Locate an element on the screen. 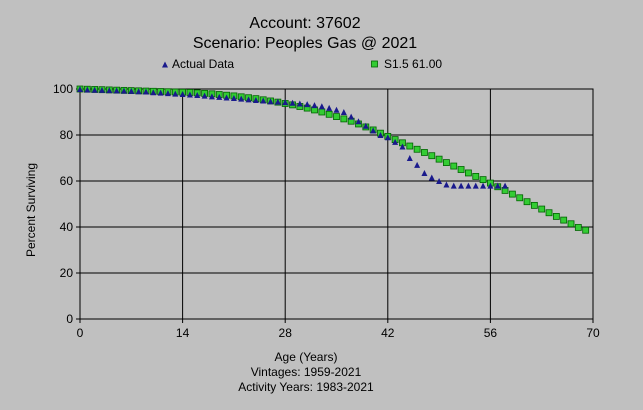 The height and width of the screenshot is (410, 643). chart-title: Account: 37602 is located at coordinates (304, 23).